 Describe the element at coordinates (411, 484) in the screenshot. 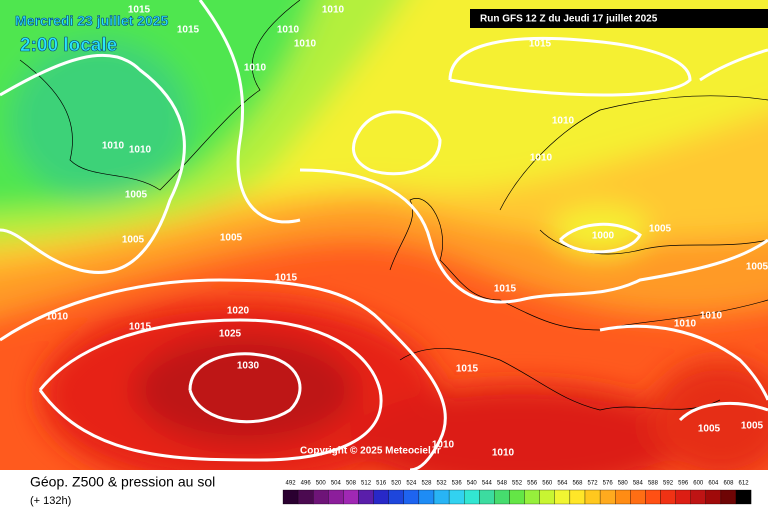

I see `legend-label: 524` at that location.